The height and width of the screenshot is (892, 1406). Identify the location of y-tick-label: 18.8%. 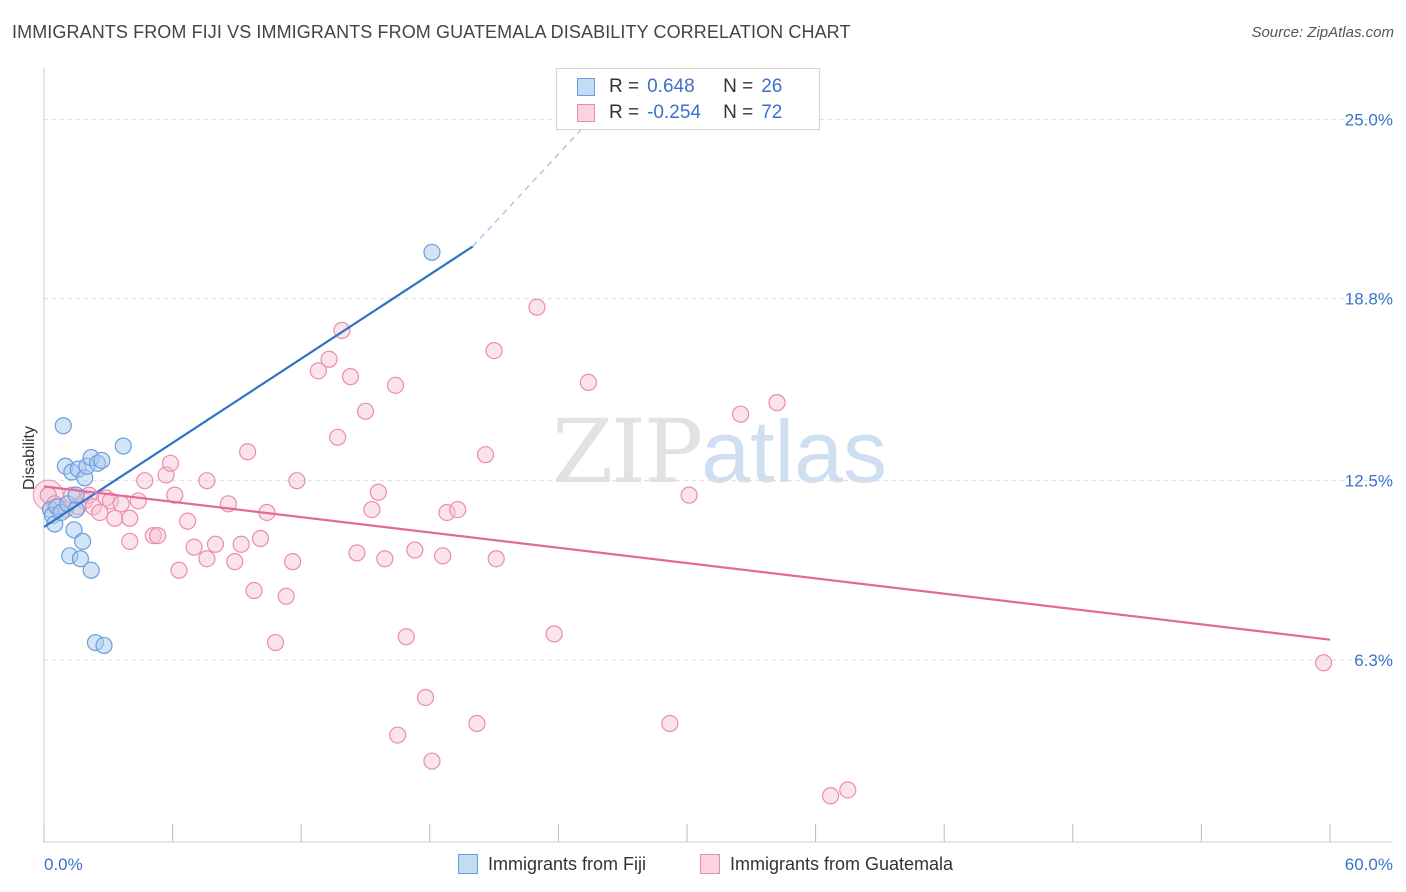
(1369, 299).